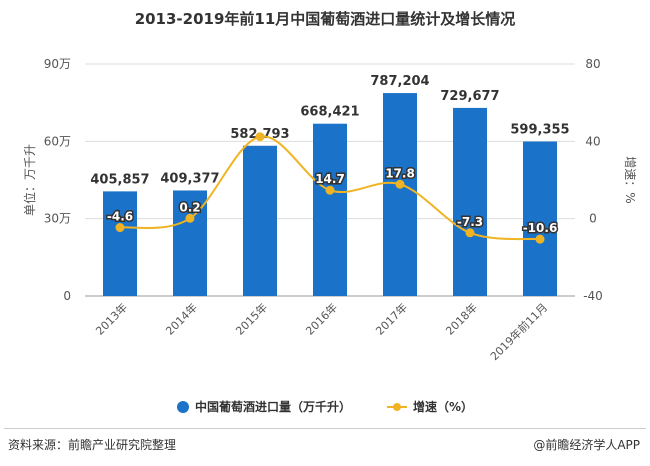 Image resolution: width=650 pixels, height=466 pixels. Describe the element at coordinates (469, 96) in the screenshot. I see `bar-label: 729,677` at that location.